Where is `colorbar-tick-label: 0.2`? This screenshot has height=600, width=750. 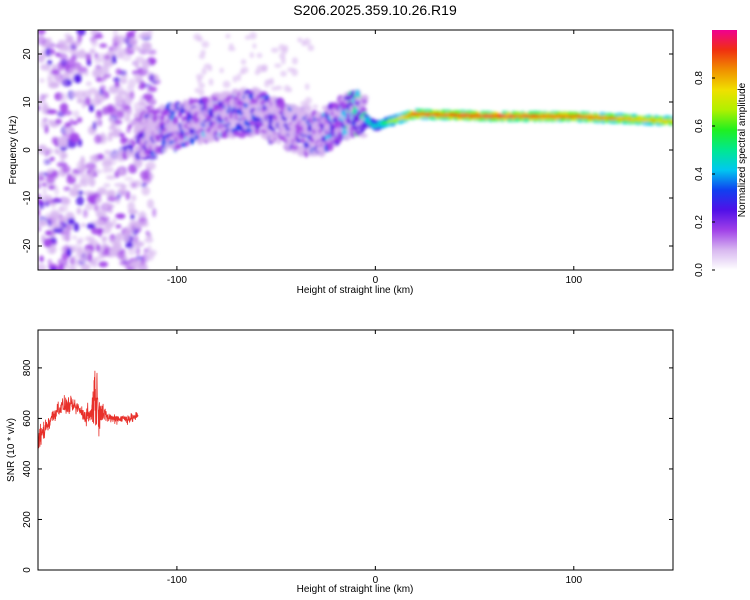
colorbar-tick-label: 0.2 is located at coordinates (699, 222).